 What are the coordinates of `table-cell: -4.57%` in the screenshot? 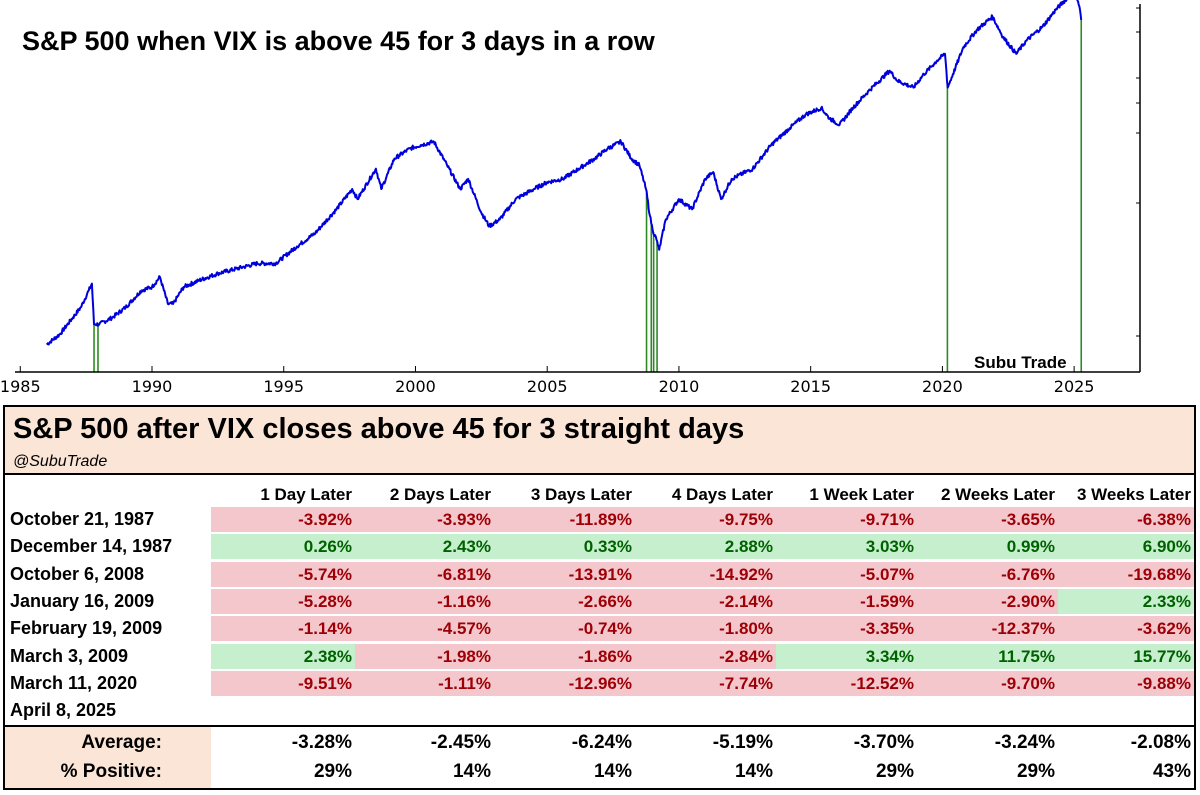 It's located at (424, 629).